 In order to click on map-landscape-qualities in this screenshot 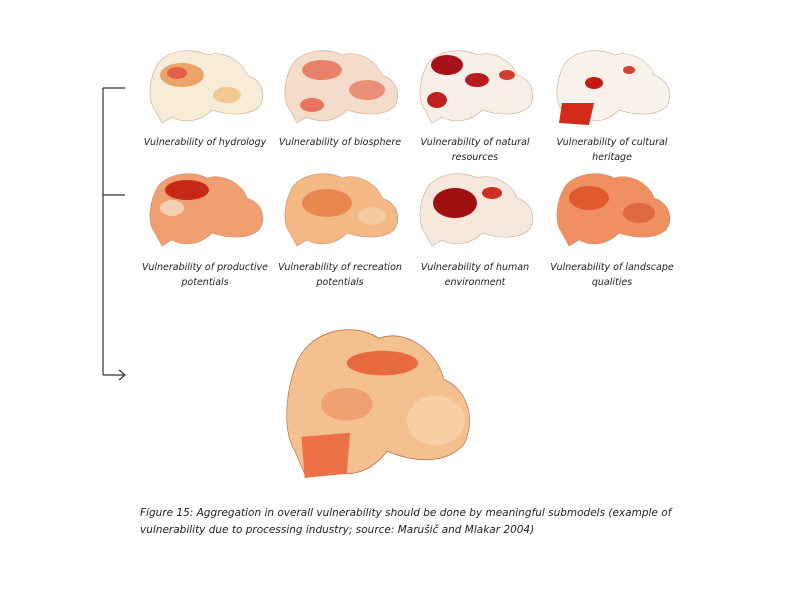, I will do `click(613, 210)`.